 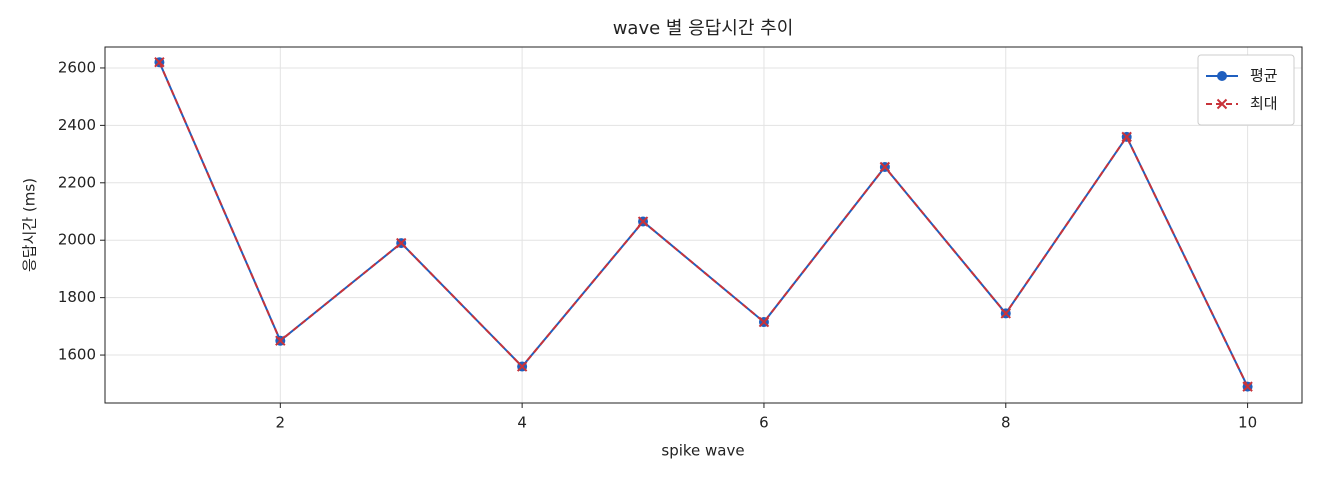 What do you see at coordinates (702, 451) in the screenshot?
I see `x-axis-label: spike wave` at bounding box center [702, 451].